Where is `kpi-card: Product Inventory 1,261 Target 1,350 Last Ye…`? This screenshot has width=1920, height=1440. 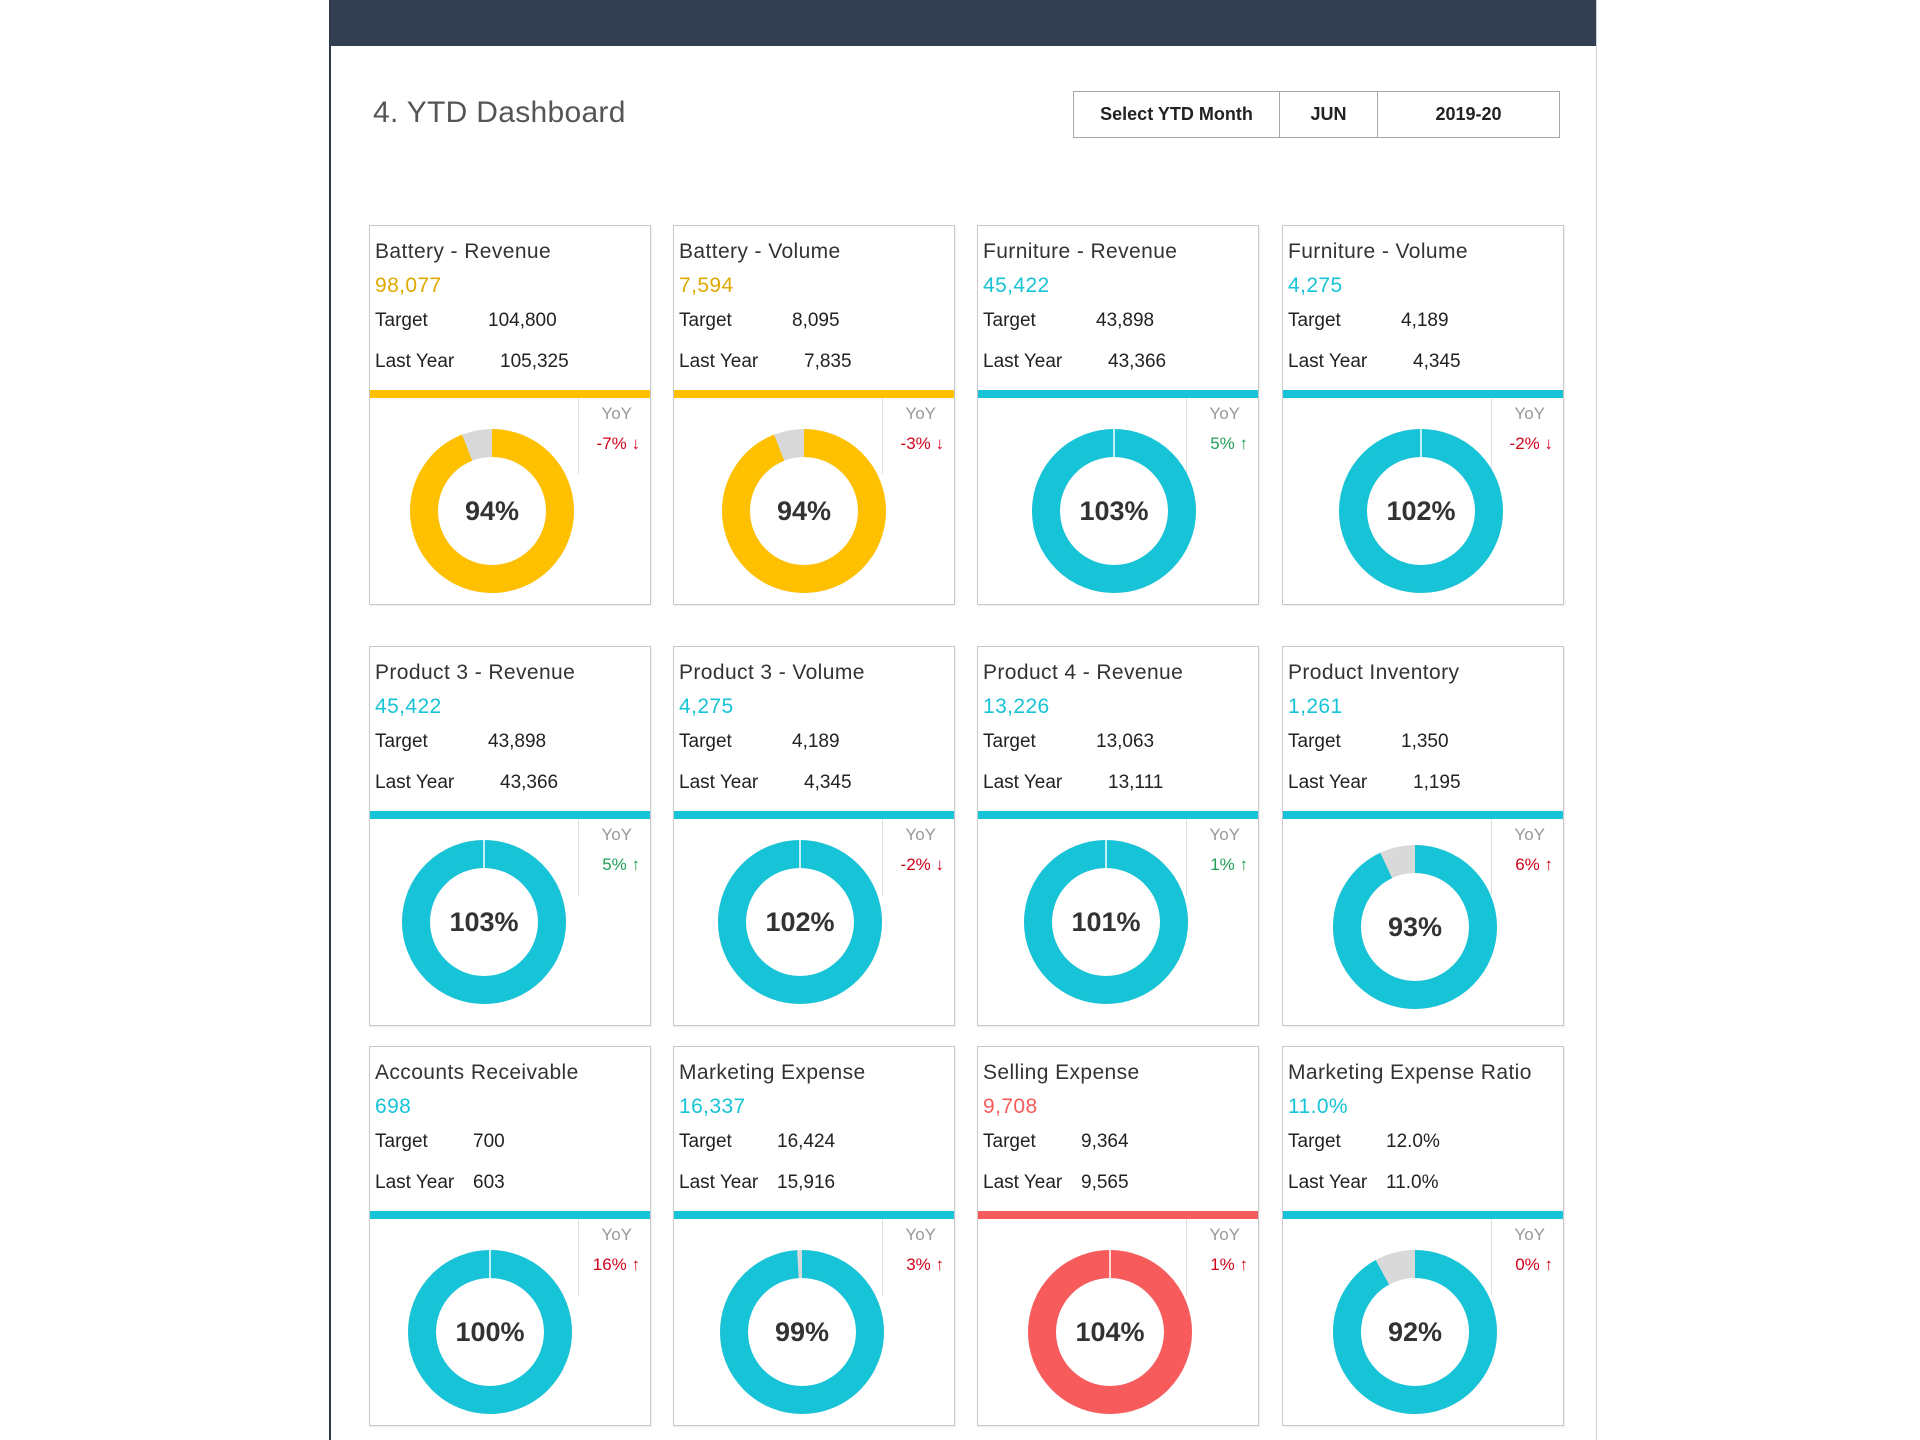
kpi-card: Product Inventory 1,261 Target 1,350 Last Ye… is located at coordinates (1423, 836).